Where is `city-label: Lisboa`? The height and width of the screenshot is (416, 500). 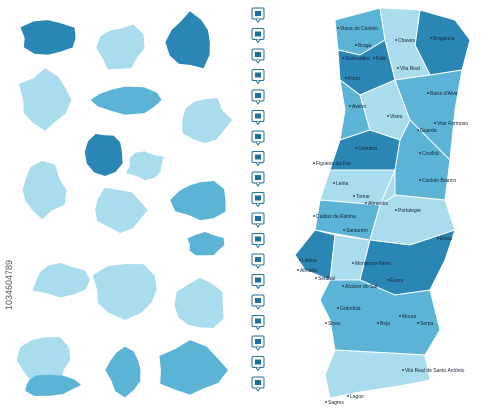 city-label: Lisboa is located at coordinates (309, 261).